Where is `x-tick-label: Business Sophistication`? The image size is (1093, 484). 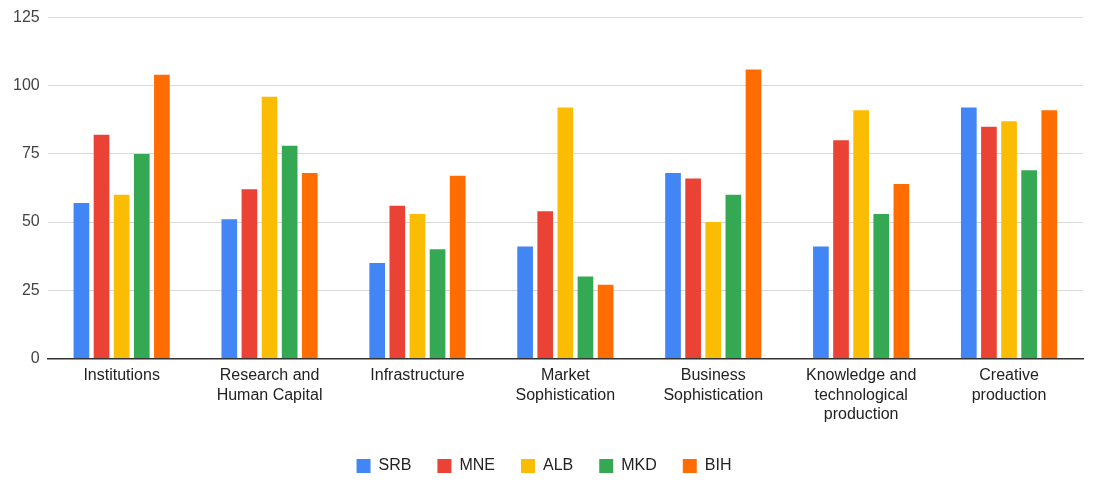 x-tick-label: Business Sophistication is located at coordinates (713, 384).